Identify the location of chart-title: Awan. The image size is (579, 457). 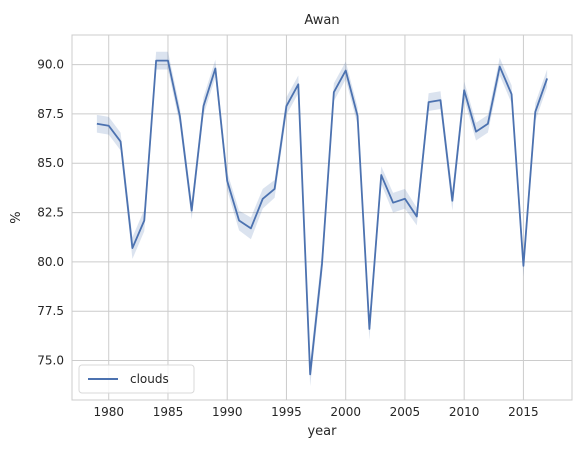
(321, 20).